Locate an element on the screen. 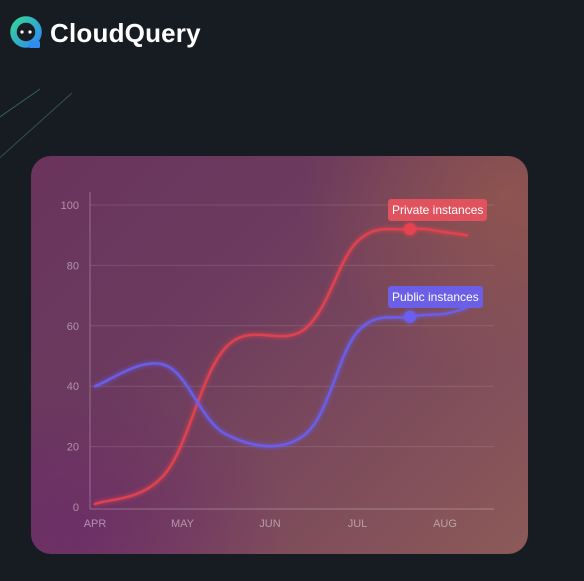  brand-logo: CloudQuery is located at coordinates (104, 33).